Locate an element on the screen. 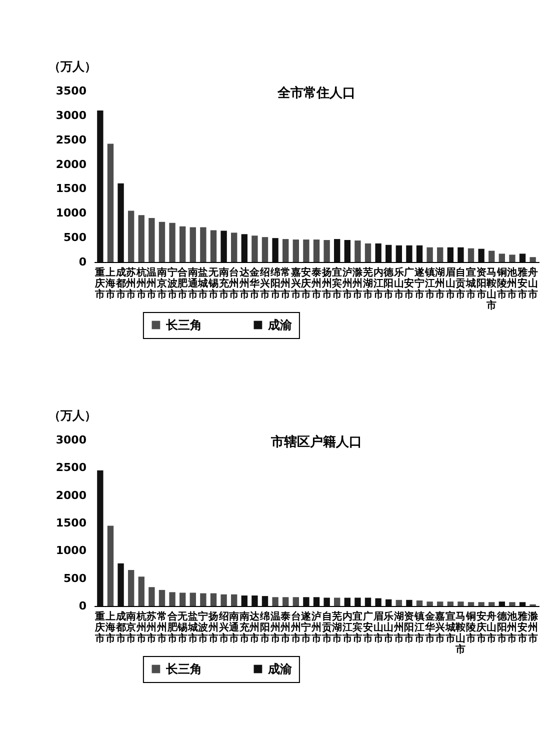 The image size is (552, 745). y-tick-label: 2500 is located at coordinates (71, 467).